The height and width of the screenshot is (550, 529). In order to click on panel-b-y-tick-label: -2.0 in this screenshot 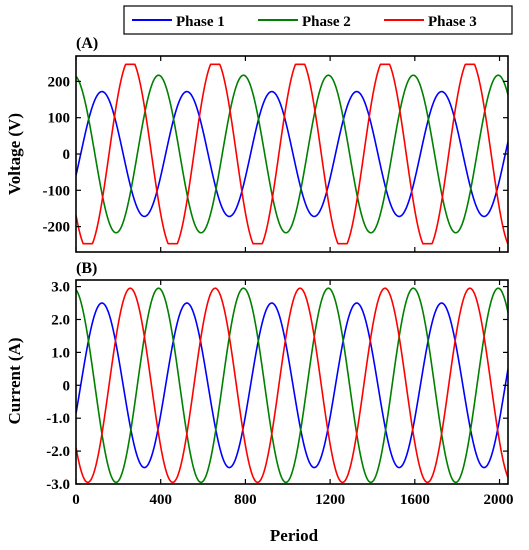, I will do `click(58, 452)`.